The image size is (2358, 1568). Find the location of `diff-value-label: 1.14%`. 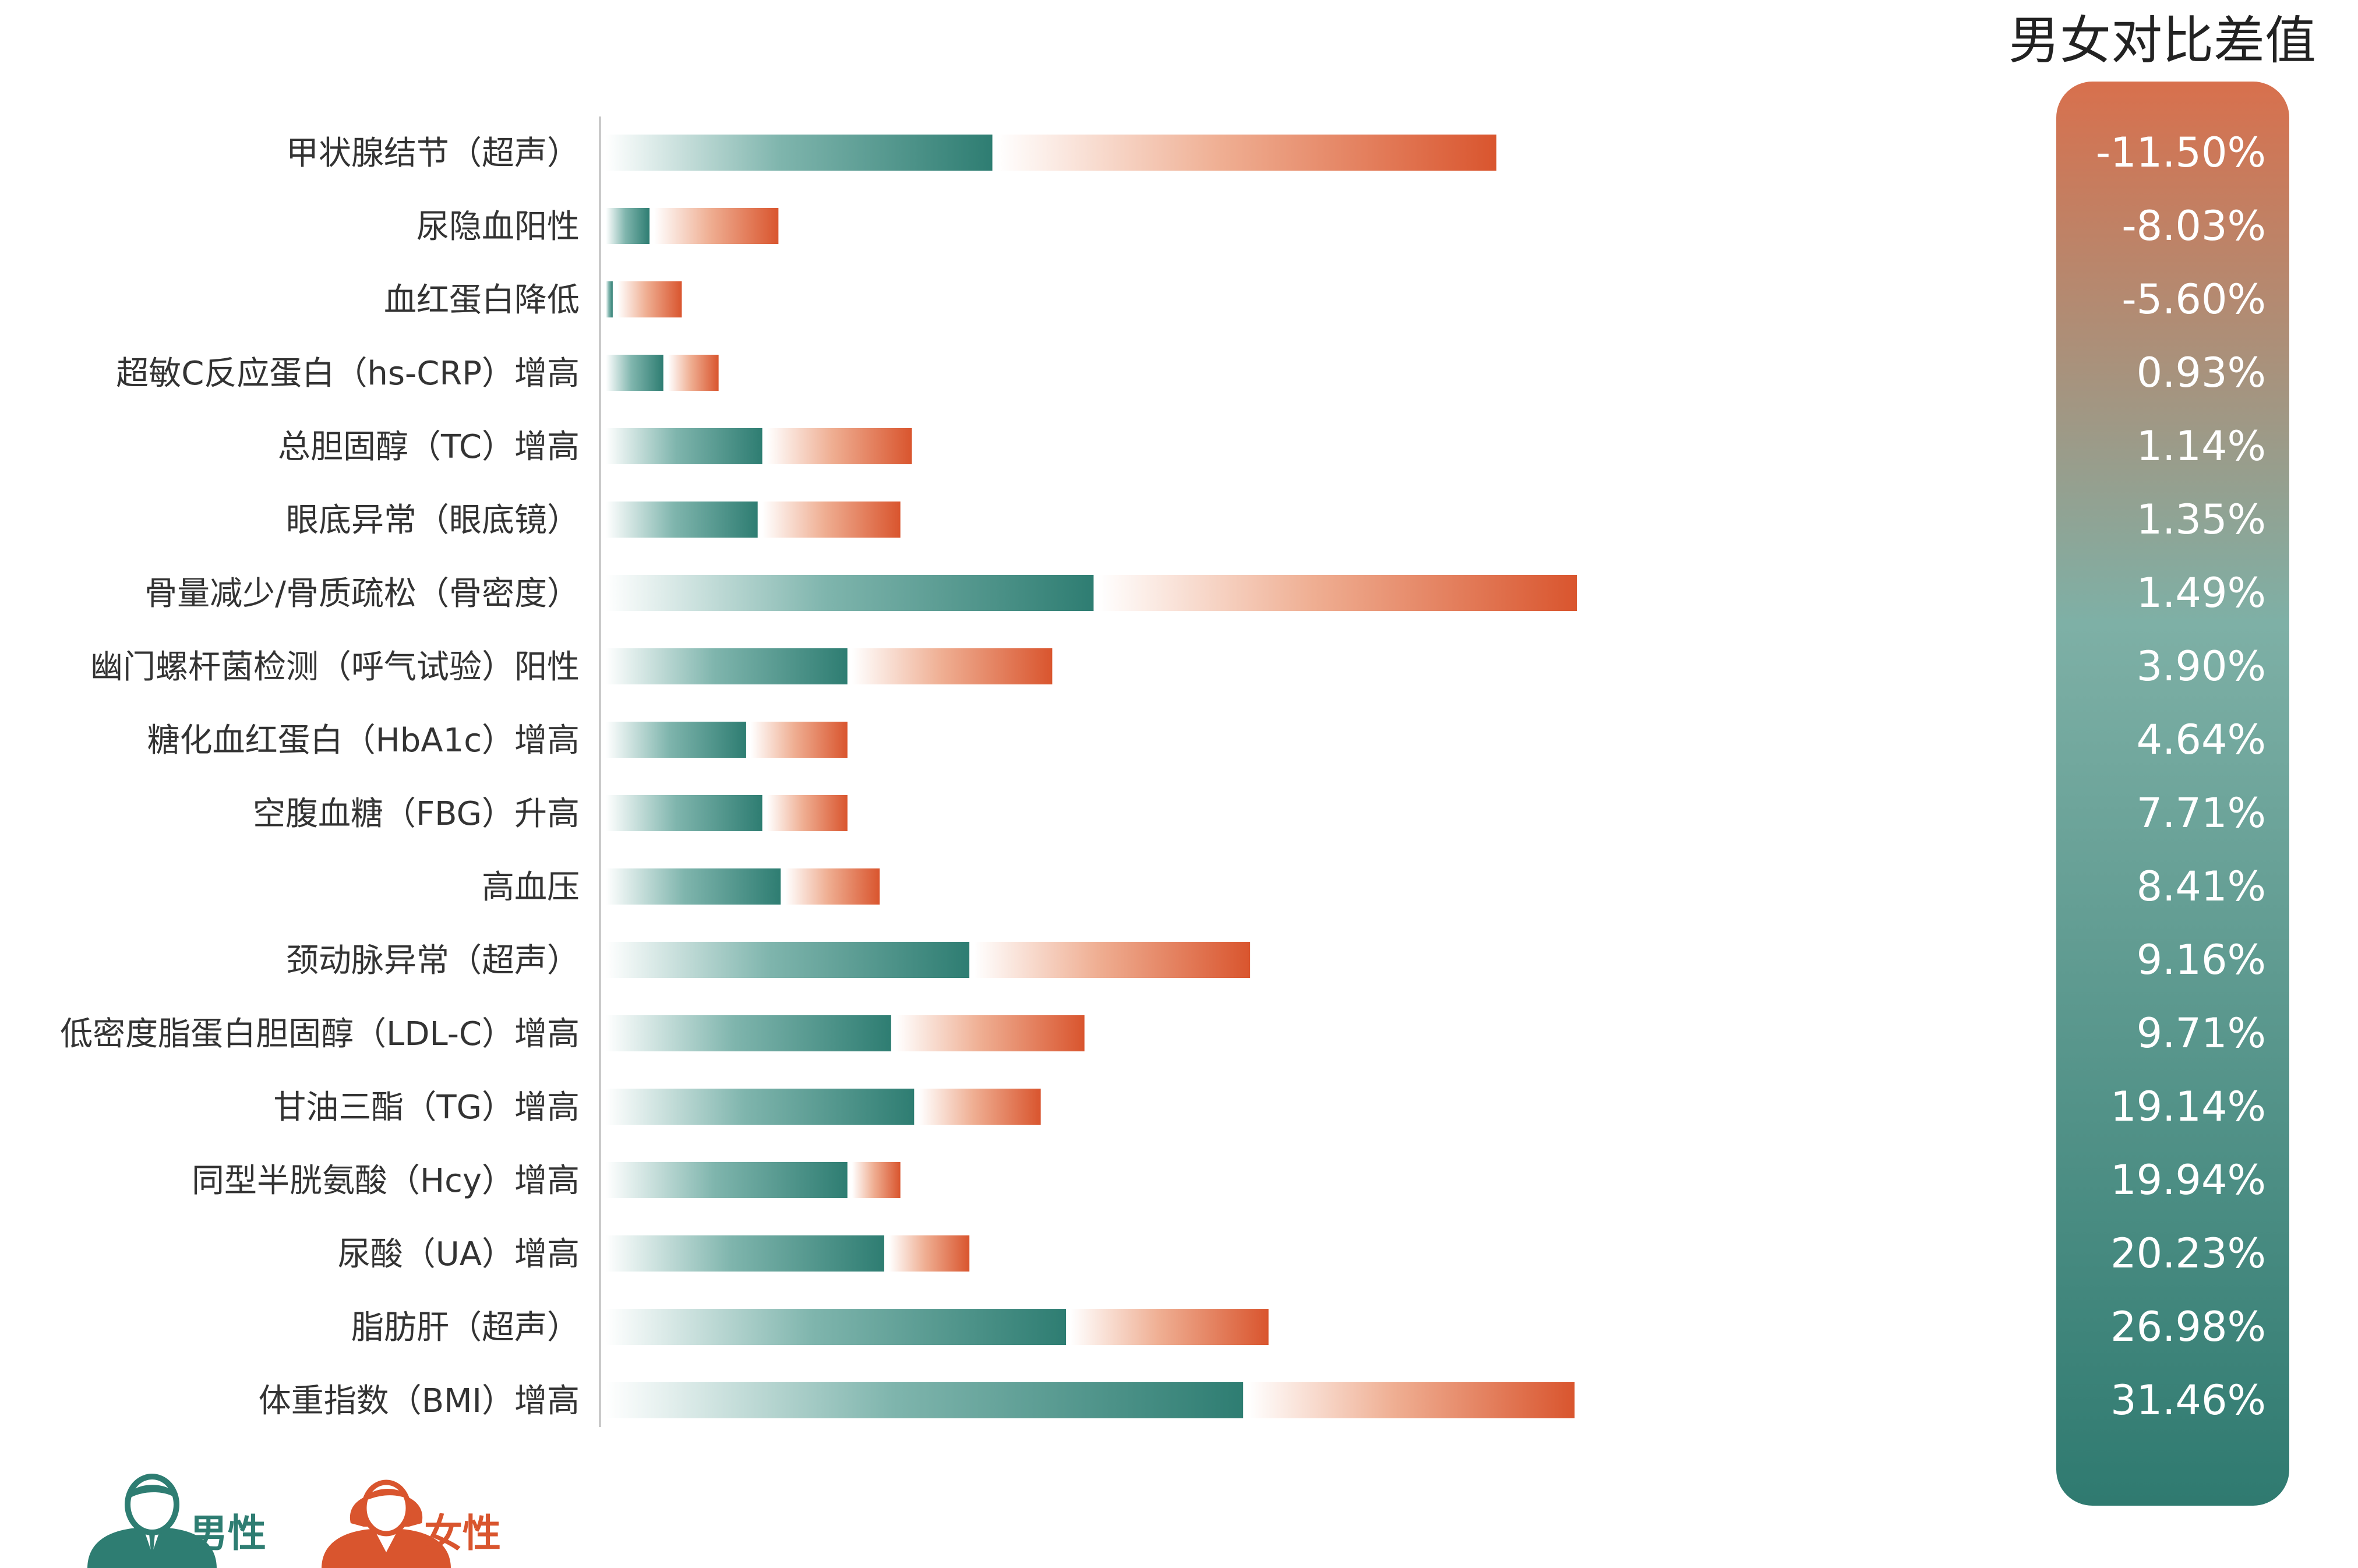

diff-value-label: 1.14% is located at coordinates (2201, 446).